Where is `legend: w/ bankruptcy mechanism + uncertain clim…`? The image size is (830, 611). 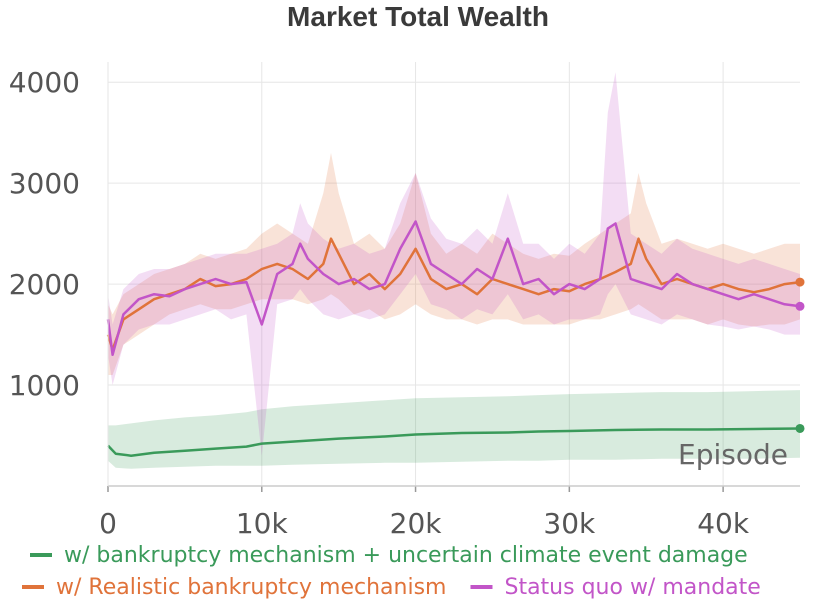 legend: w/ bankruptcy mechanism + uncertain clim… is located at coordinates (391, 571).